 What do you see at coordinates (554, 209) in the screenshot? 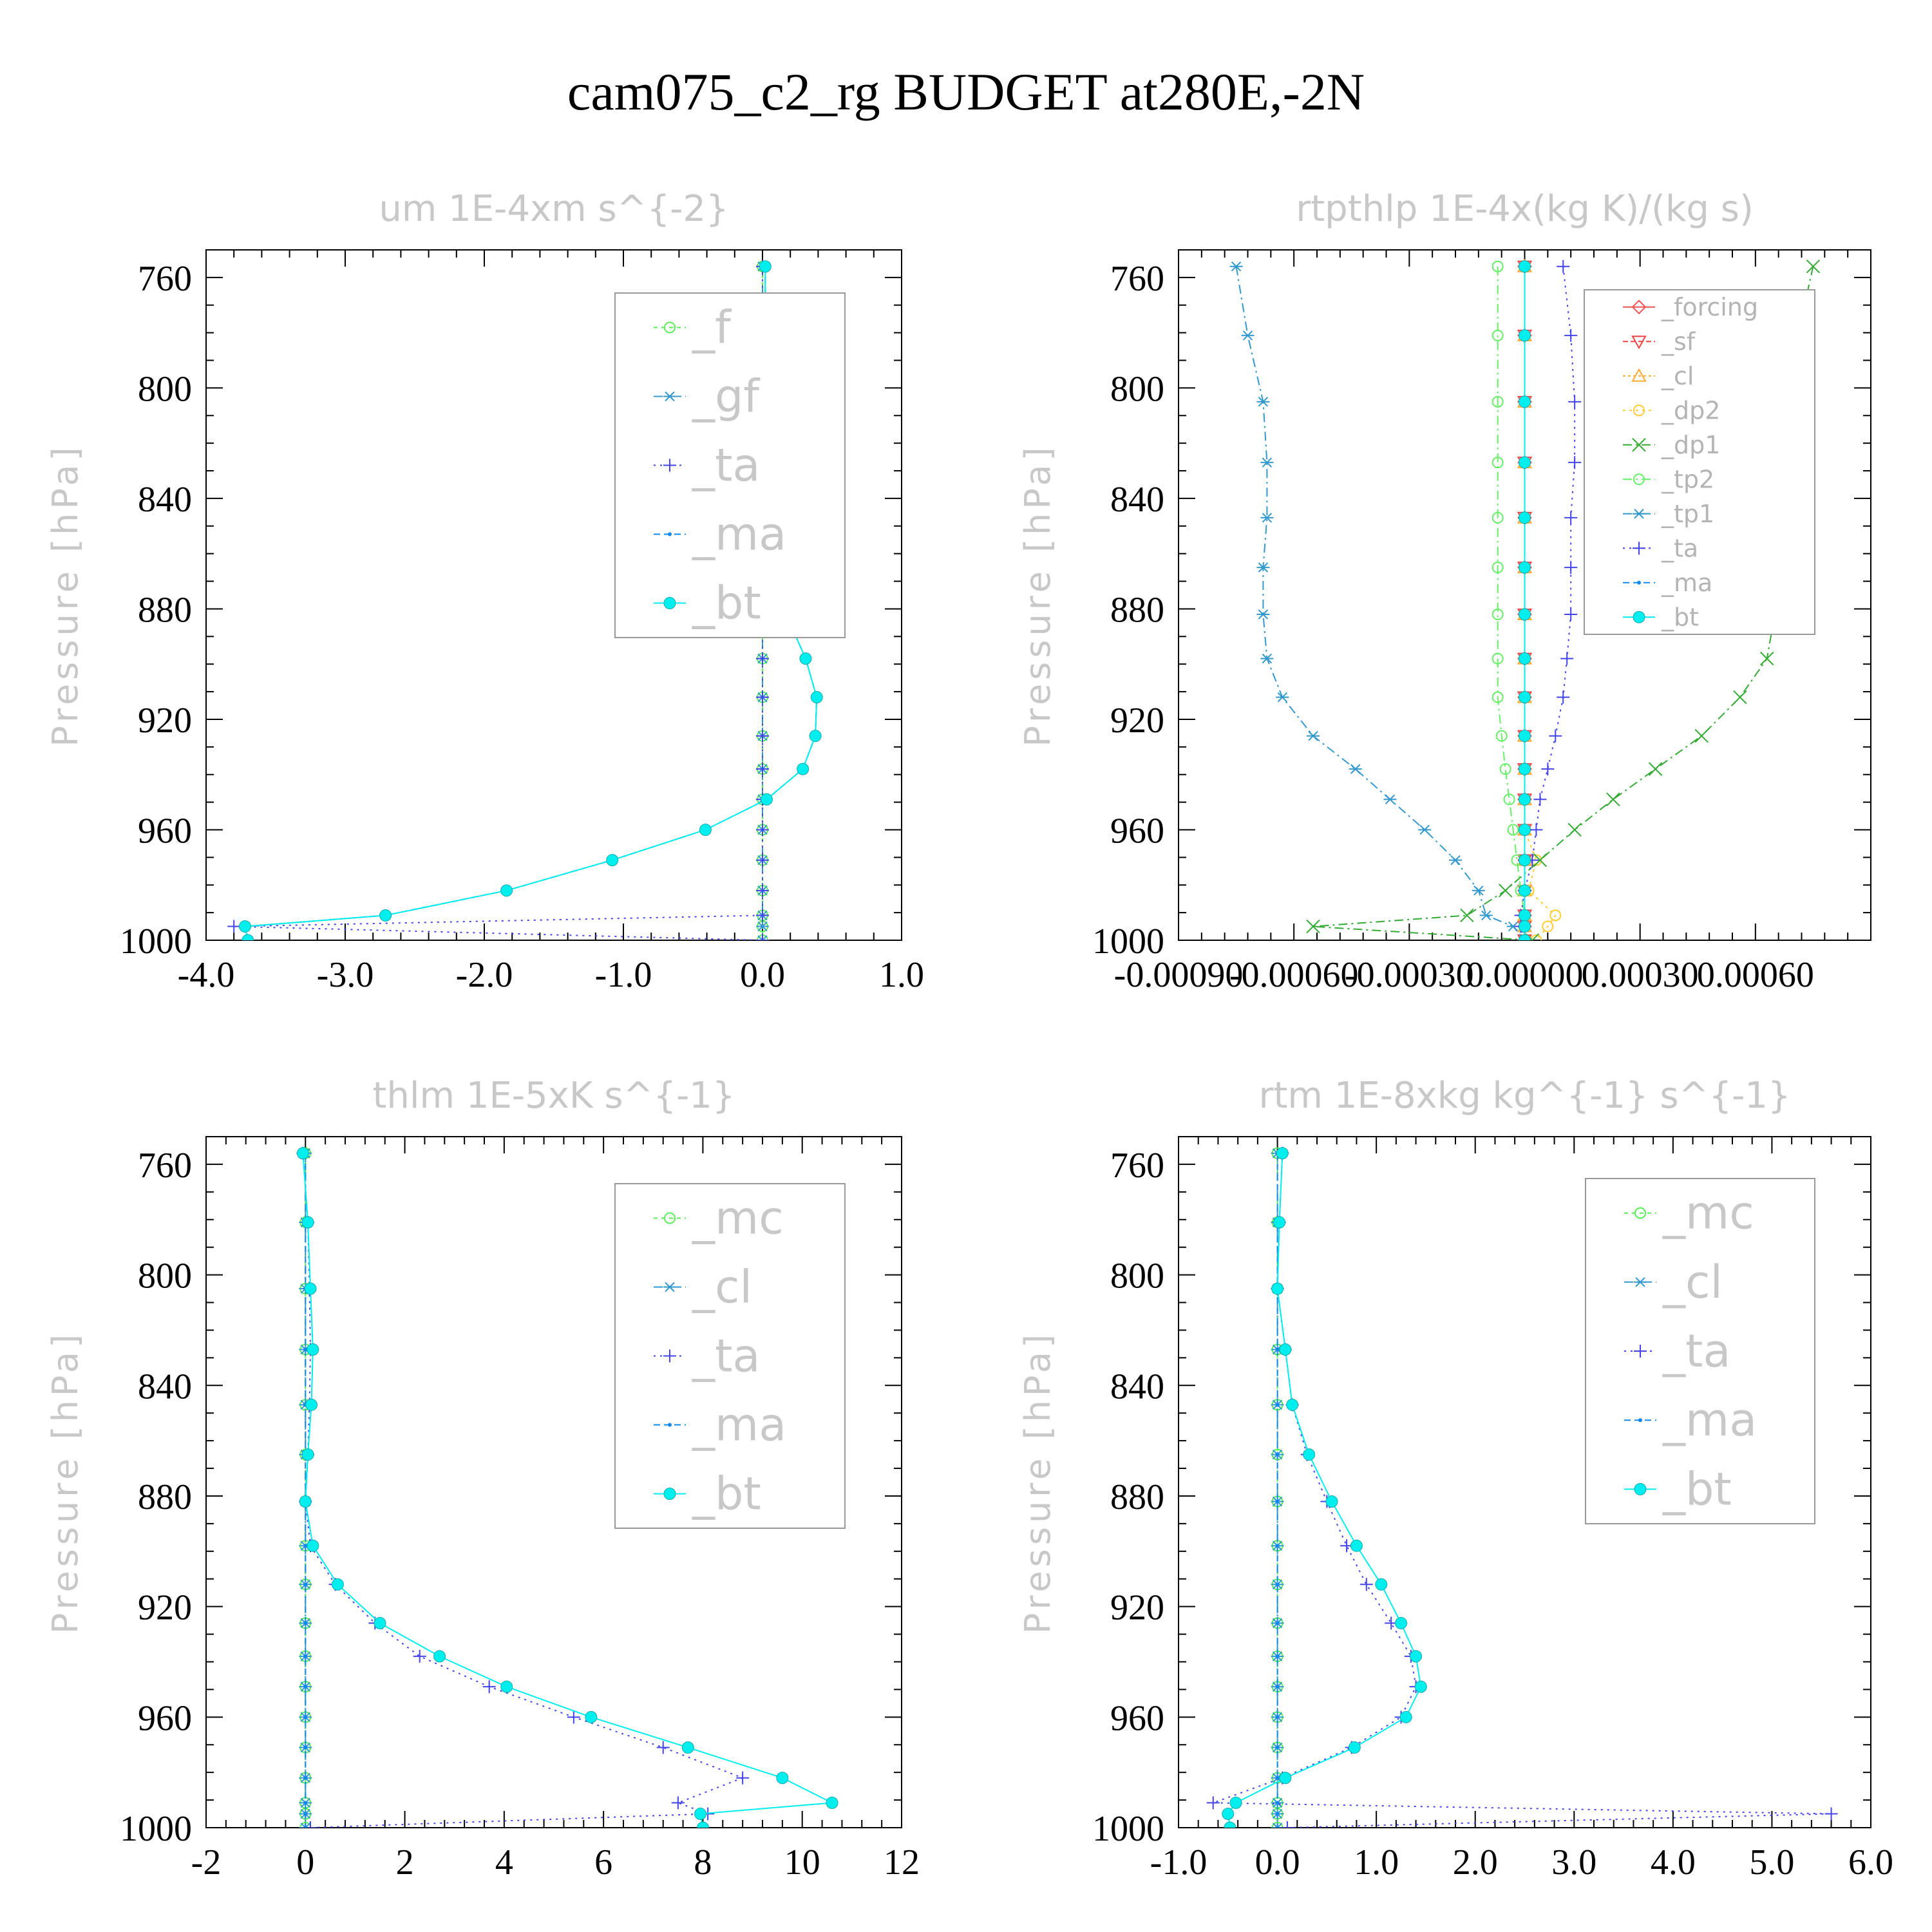
I see `panel-title: um 1E-4xm s^{-2}` at bounding box center [554, 209].